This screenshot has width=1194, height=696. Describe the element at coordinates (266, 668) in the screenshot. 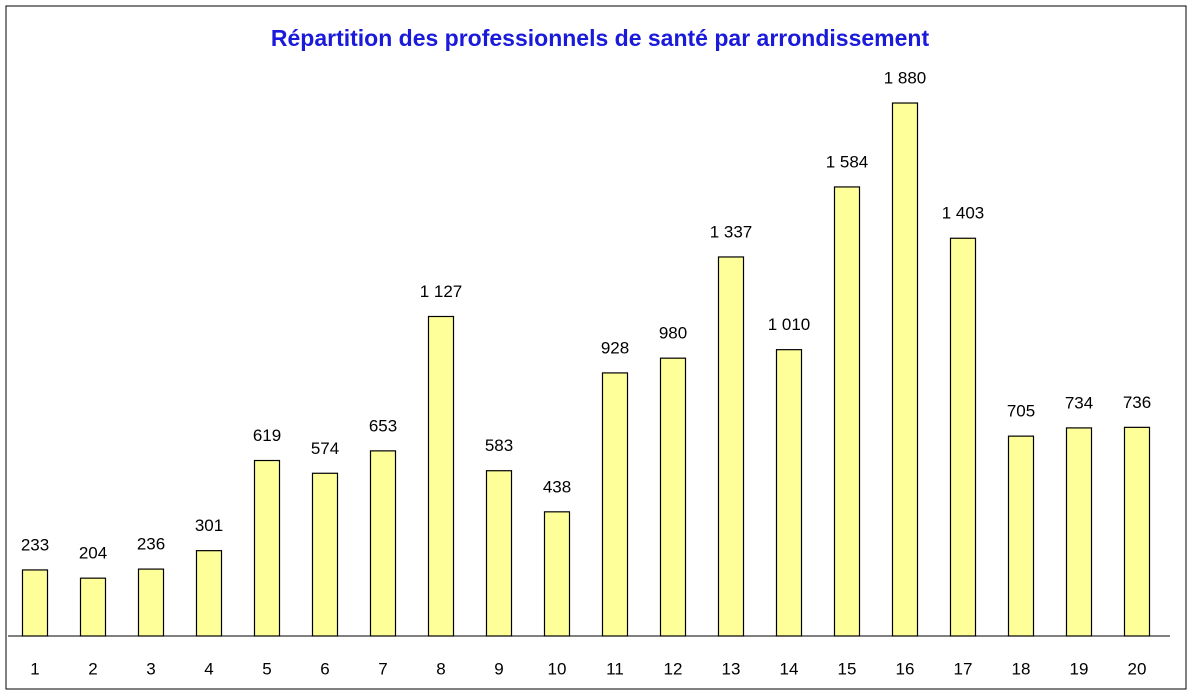

I see `x-tick-label: 5` at that location.